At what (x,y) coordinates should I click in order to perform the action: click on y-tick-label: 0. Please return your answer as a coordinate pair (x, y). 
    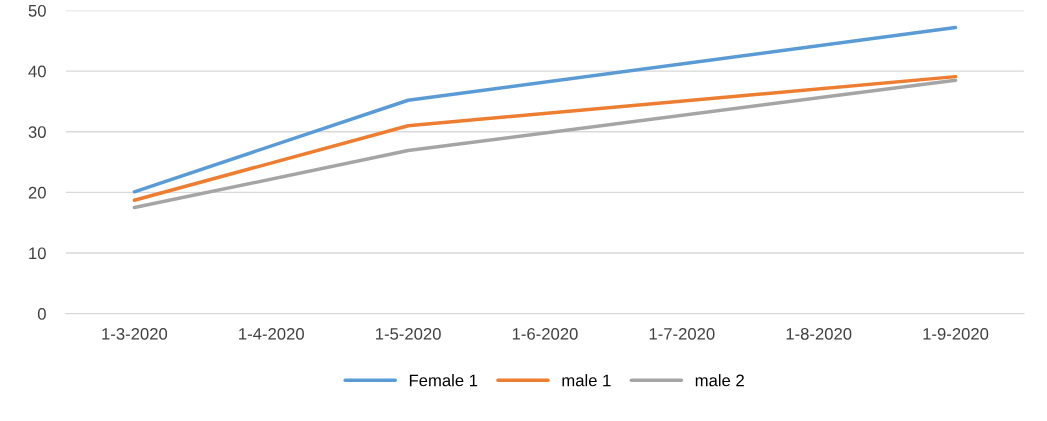
    Looking at the image, I should click on (41, 314).